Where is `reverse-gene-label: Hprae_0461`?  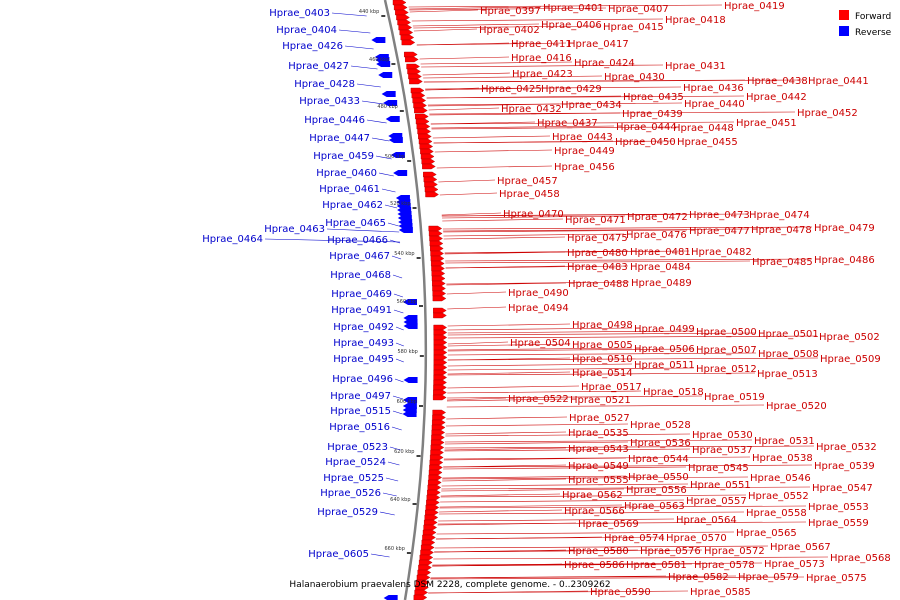
reverse-gene-label: Hprae_0461 is located at coordinates (349, 189).